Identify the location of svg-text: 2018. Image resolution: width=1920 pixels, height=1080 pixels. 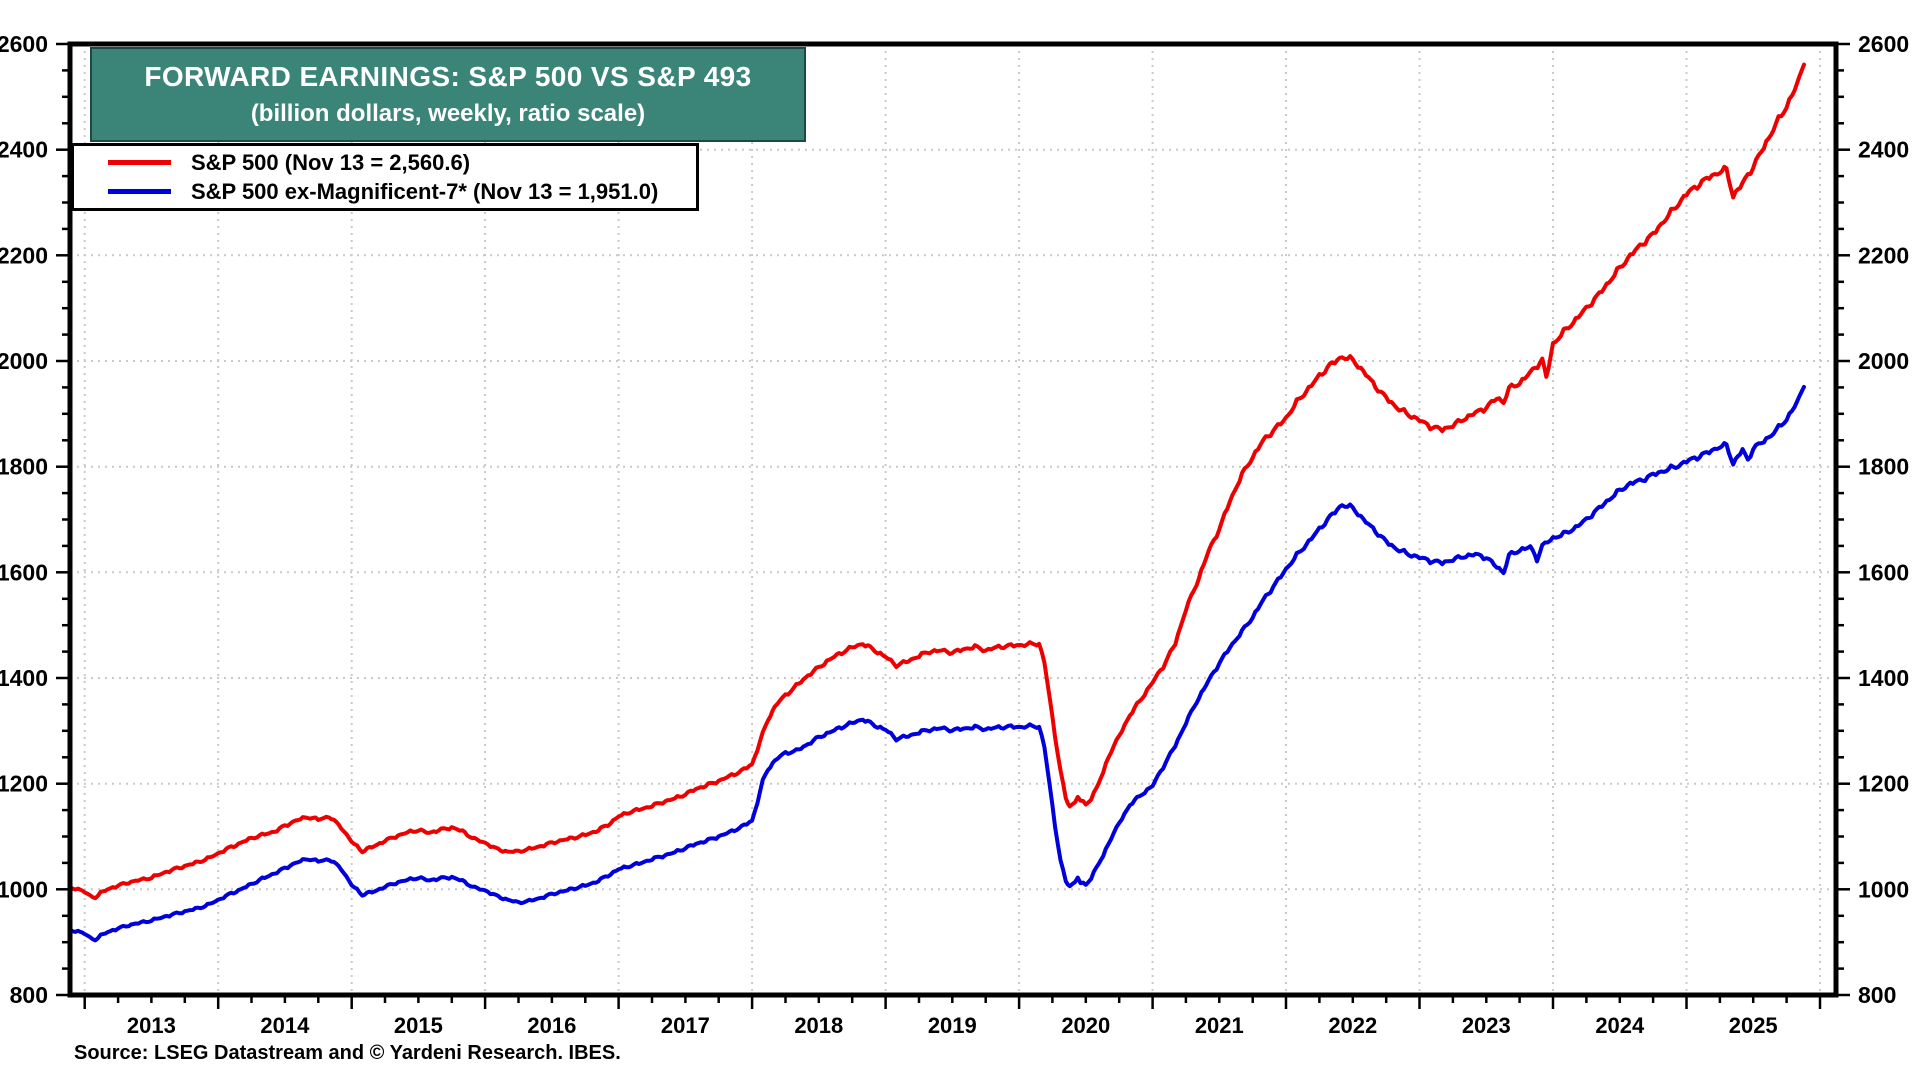
(818, 1025).